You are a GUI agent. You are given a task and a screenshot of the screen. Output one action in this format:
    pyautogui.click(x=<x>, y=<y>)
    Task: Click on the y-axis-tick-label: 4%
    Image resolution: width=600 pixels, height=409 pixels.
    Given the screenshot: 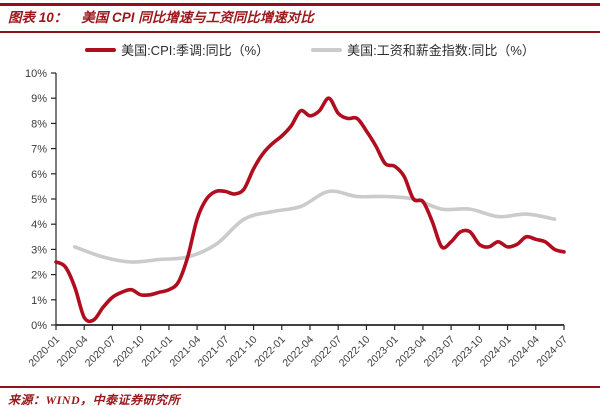 What is the action you would take?
    pyautogui.click(x=39, y=225)
    